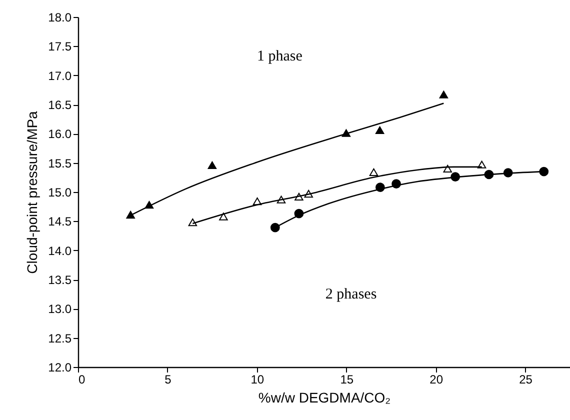 The height and width of the screenshot is (420, 570). Describe the element at coordinates (60, 251) in the screenshot. I see `y-tick-label: 14.0` at that location.